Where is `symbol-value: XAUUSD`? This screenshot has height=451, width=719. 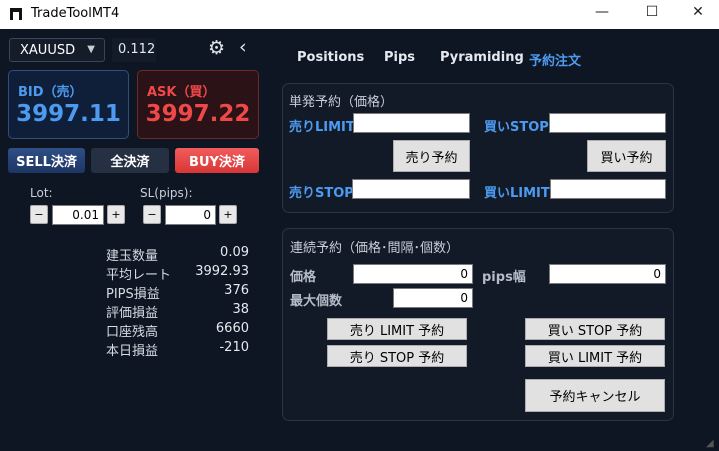 symbol-value: XAUUSD is located at coordinates (48, 50).